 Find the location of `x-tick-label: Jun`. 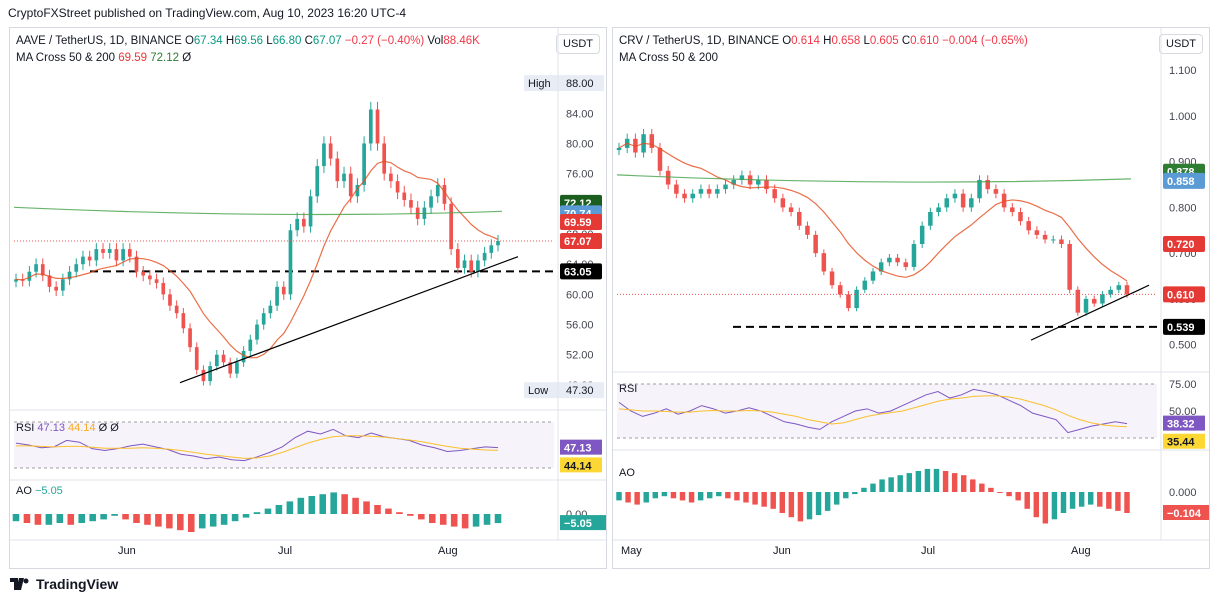

x-tick-label: Jun is located at coordinates (127, 551).